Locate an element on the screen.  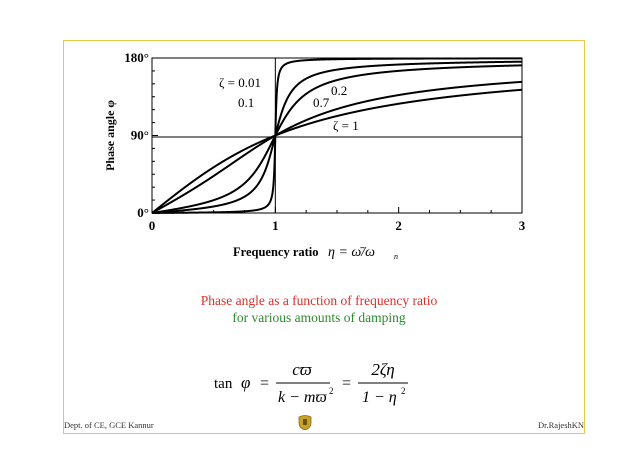
x-axis-label-math: η = ω̄/ω is located at coordinates (351, 252).